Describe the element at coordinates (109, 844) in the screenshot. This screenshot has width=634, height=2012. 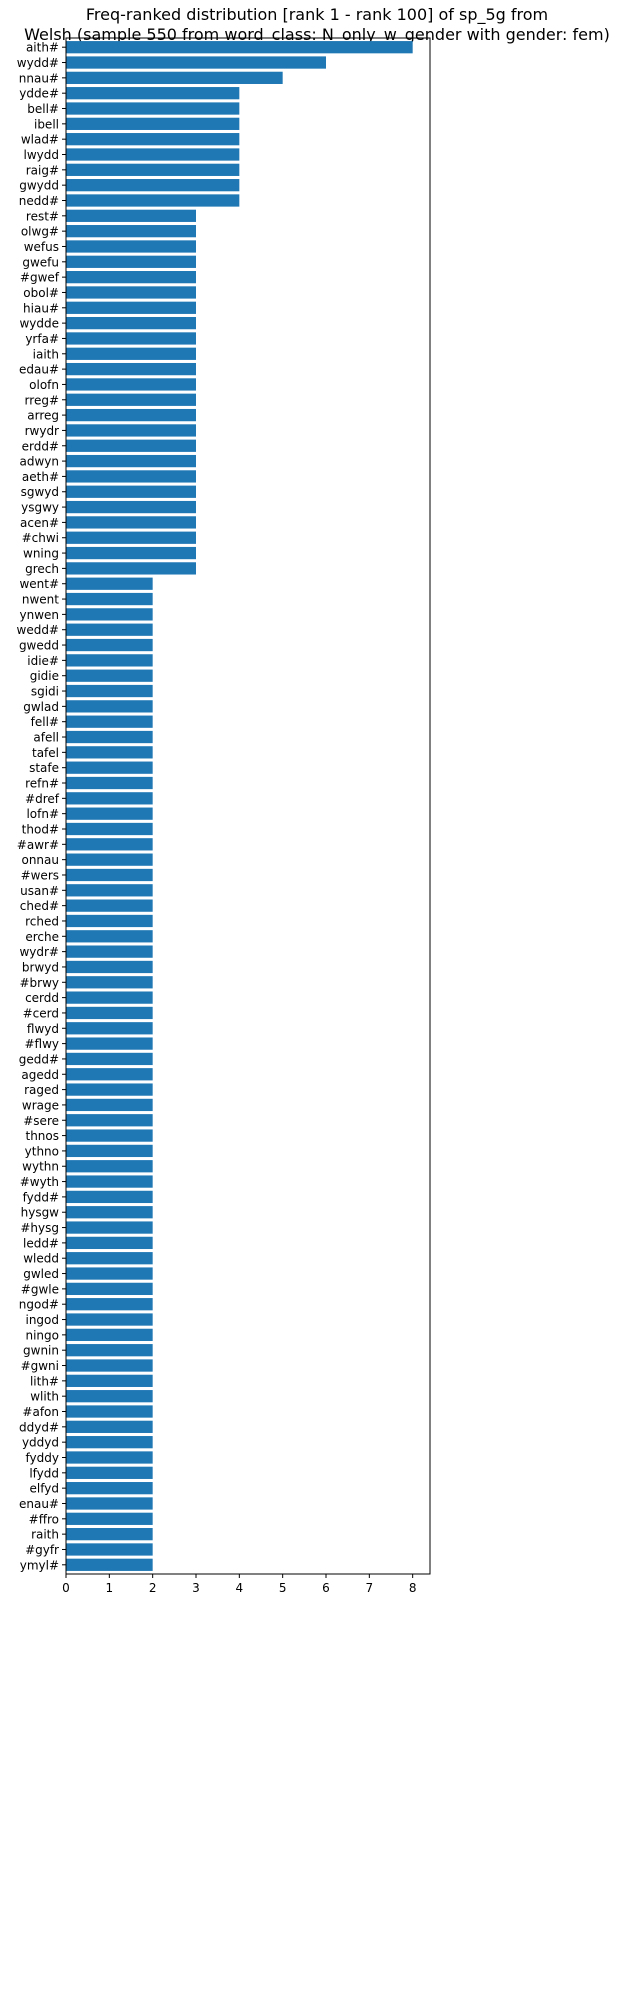
I see `bar-#awr#` at that location.